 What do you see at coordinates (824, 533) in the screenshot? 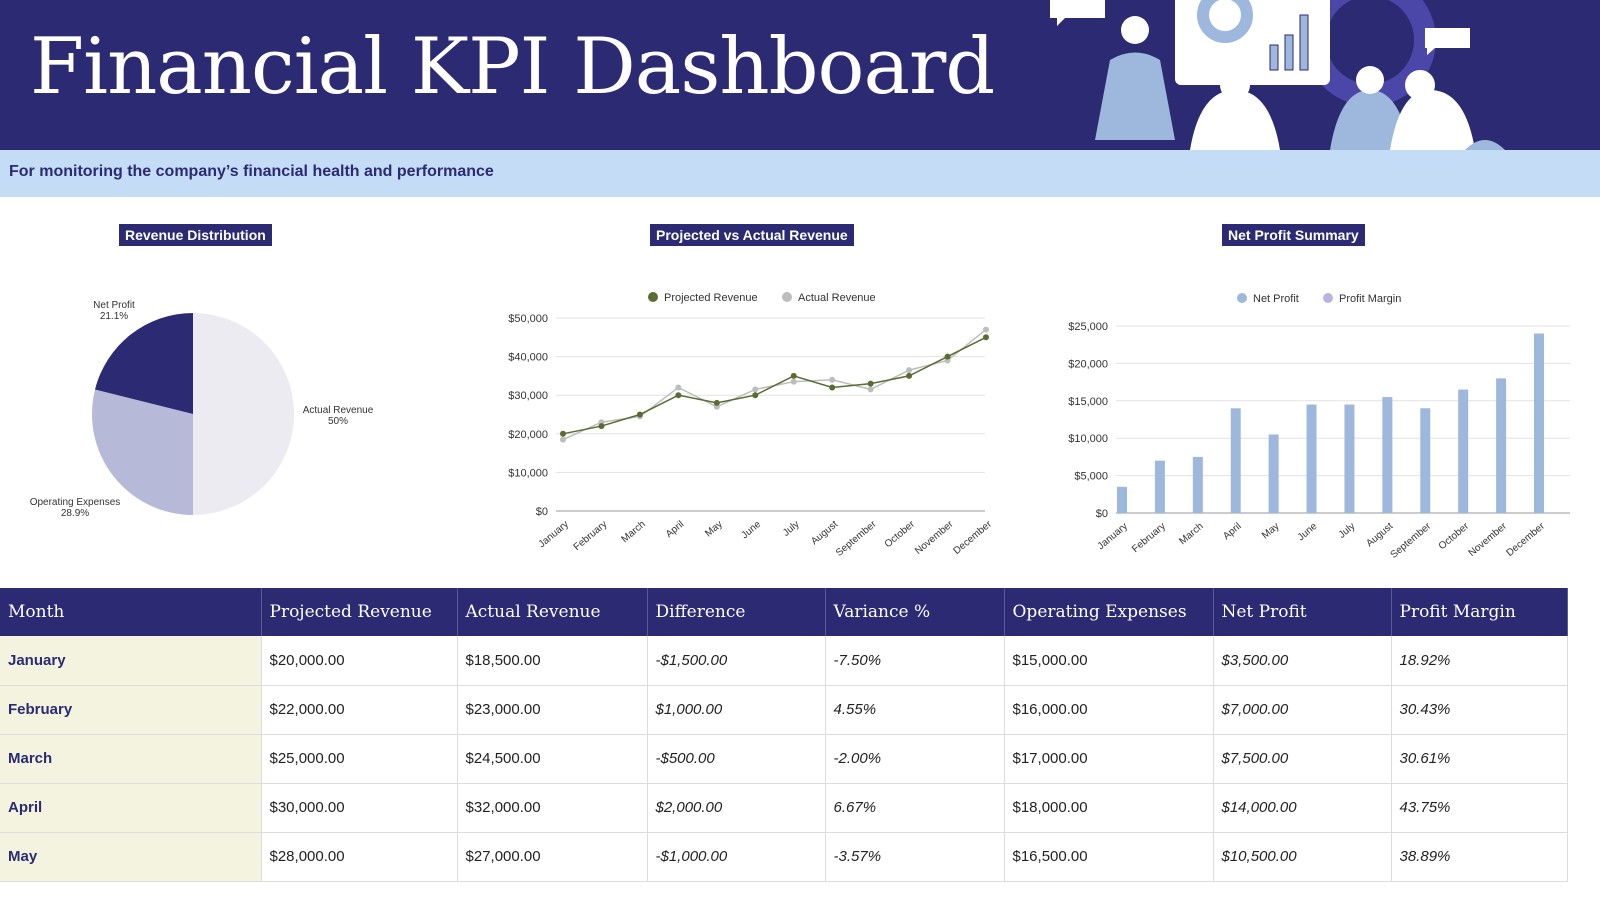
I see `x-tick-label: August` at bounding box center [824, 533].